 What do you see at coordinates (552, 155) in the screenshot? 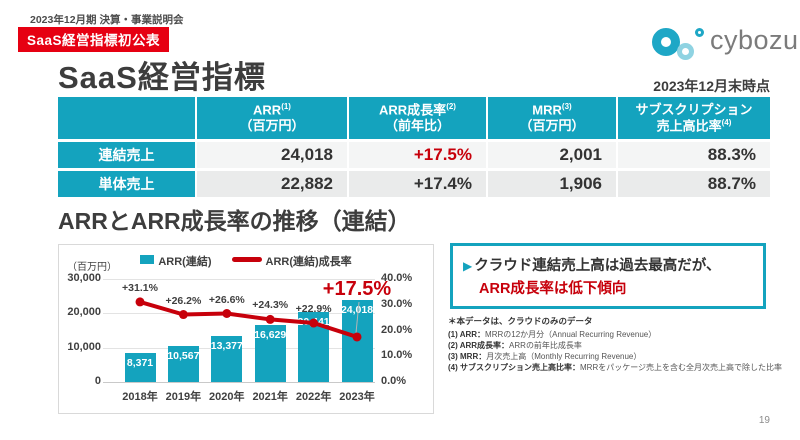
I see `consolidated-mrr-value: 2,001` at bounding box center [552, 155].